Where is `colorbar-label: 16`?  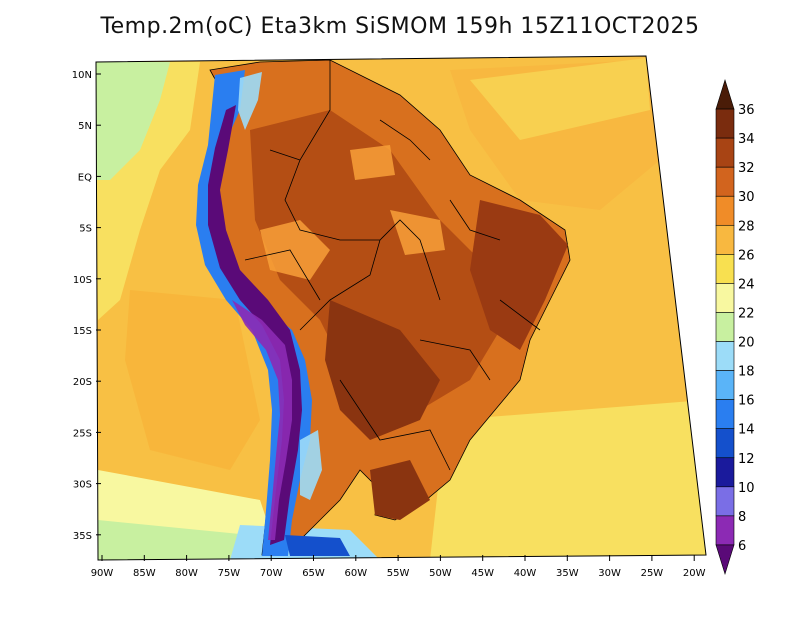
colorbar-label: 16 is located at coordinates (746, 401).